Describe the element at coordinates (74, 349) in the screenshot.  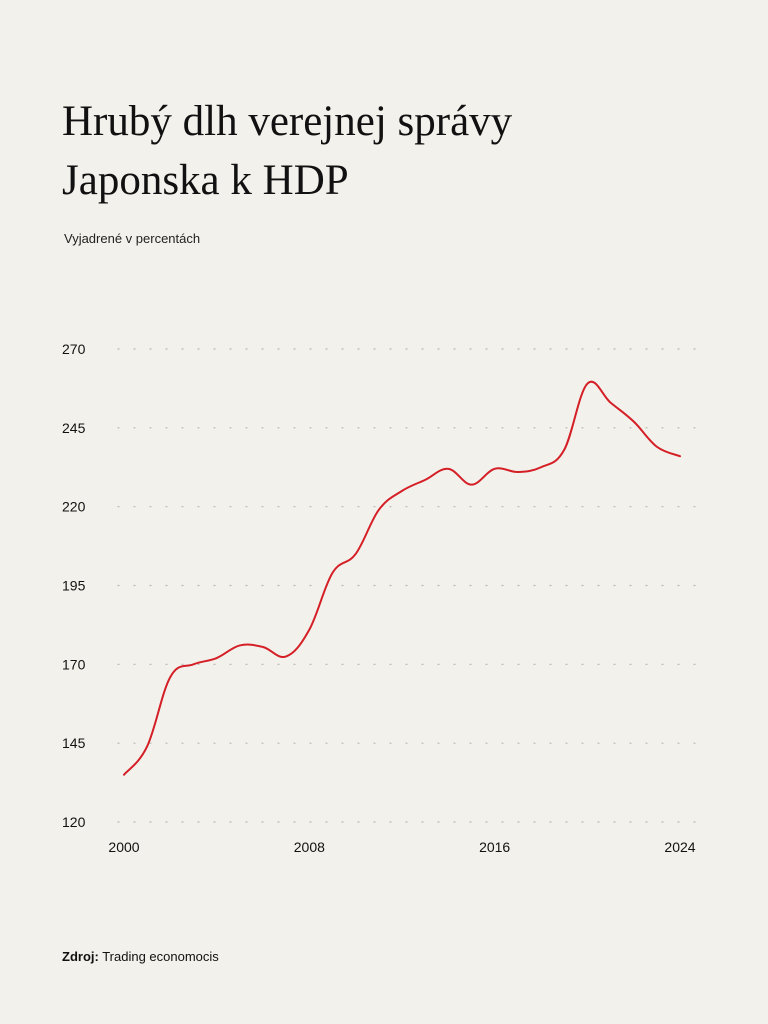
I see `y-tick-label: 270` at that location.